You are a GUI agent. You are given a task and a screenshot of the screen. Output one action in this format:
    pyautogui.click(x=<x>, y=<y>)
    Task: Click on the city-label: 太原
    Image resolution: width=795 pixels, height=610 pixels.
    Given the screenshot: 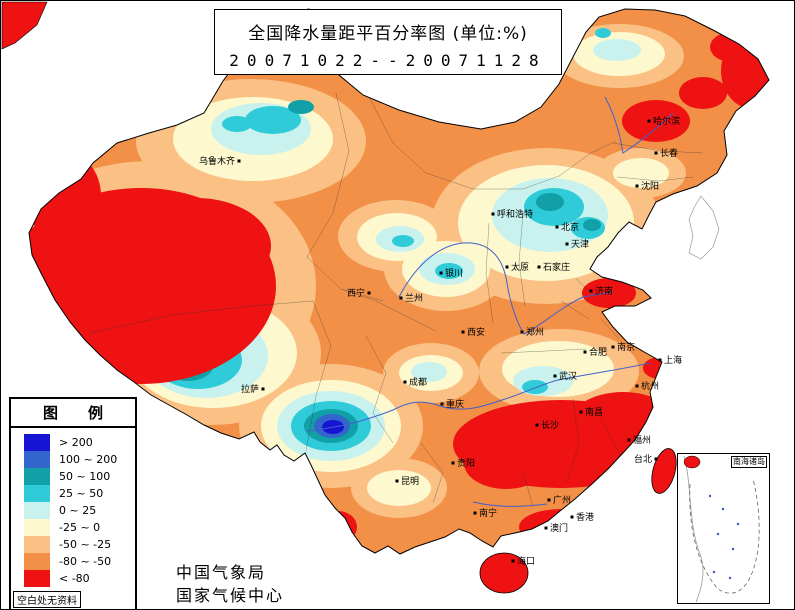 What is the action you would take?
    pyautogui.click(x=520, y=267)
    